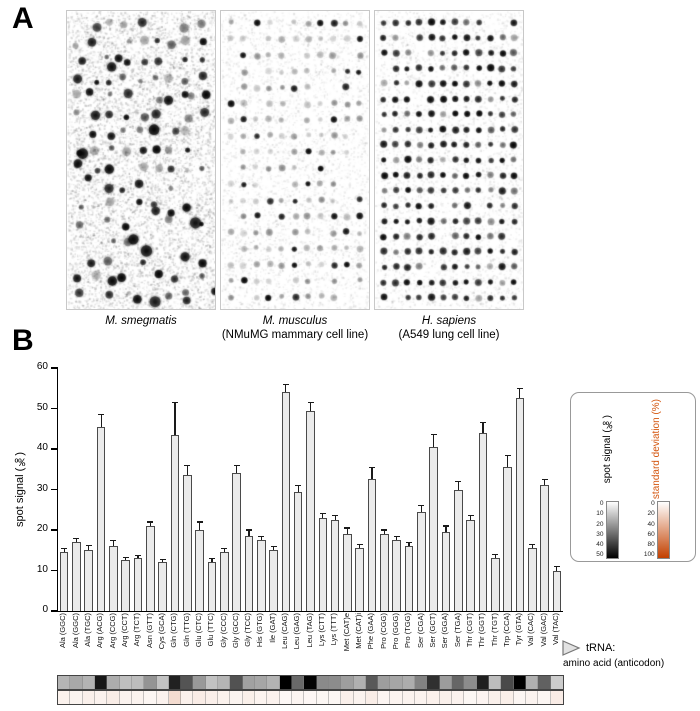 Image resolution: width=700 pixels, height=711 pixels. What do you see at coordinates (295, 160) in the screenshot?
I see `microarray-image-m-musculus` at bounding box center [295, 160].